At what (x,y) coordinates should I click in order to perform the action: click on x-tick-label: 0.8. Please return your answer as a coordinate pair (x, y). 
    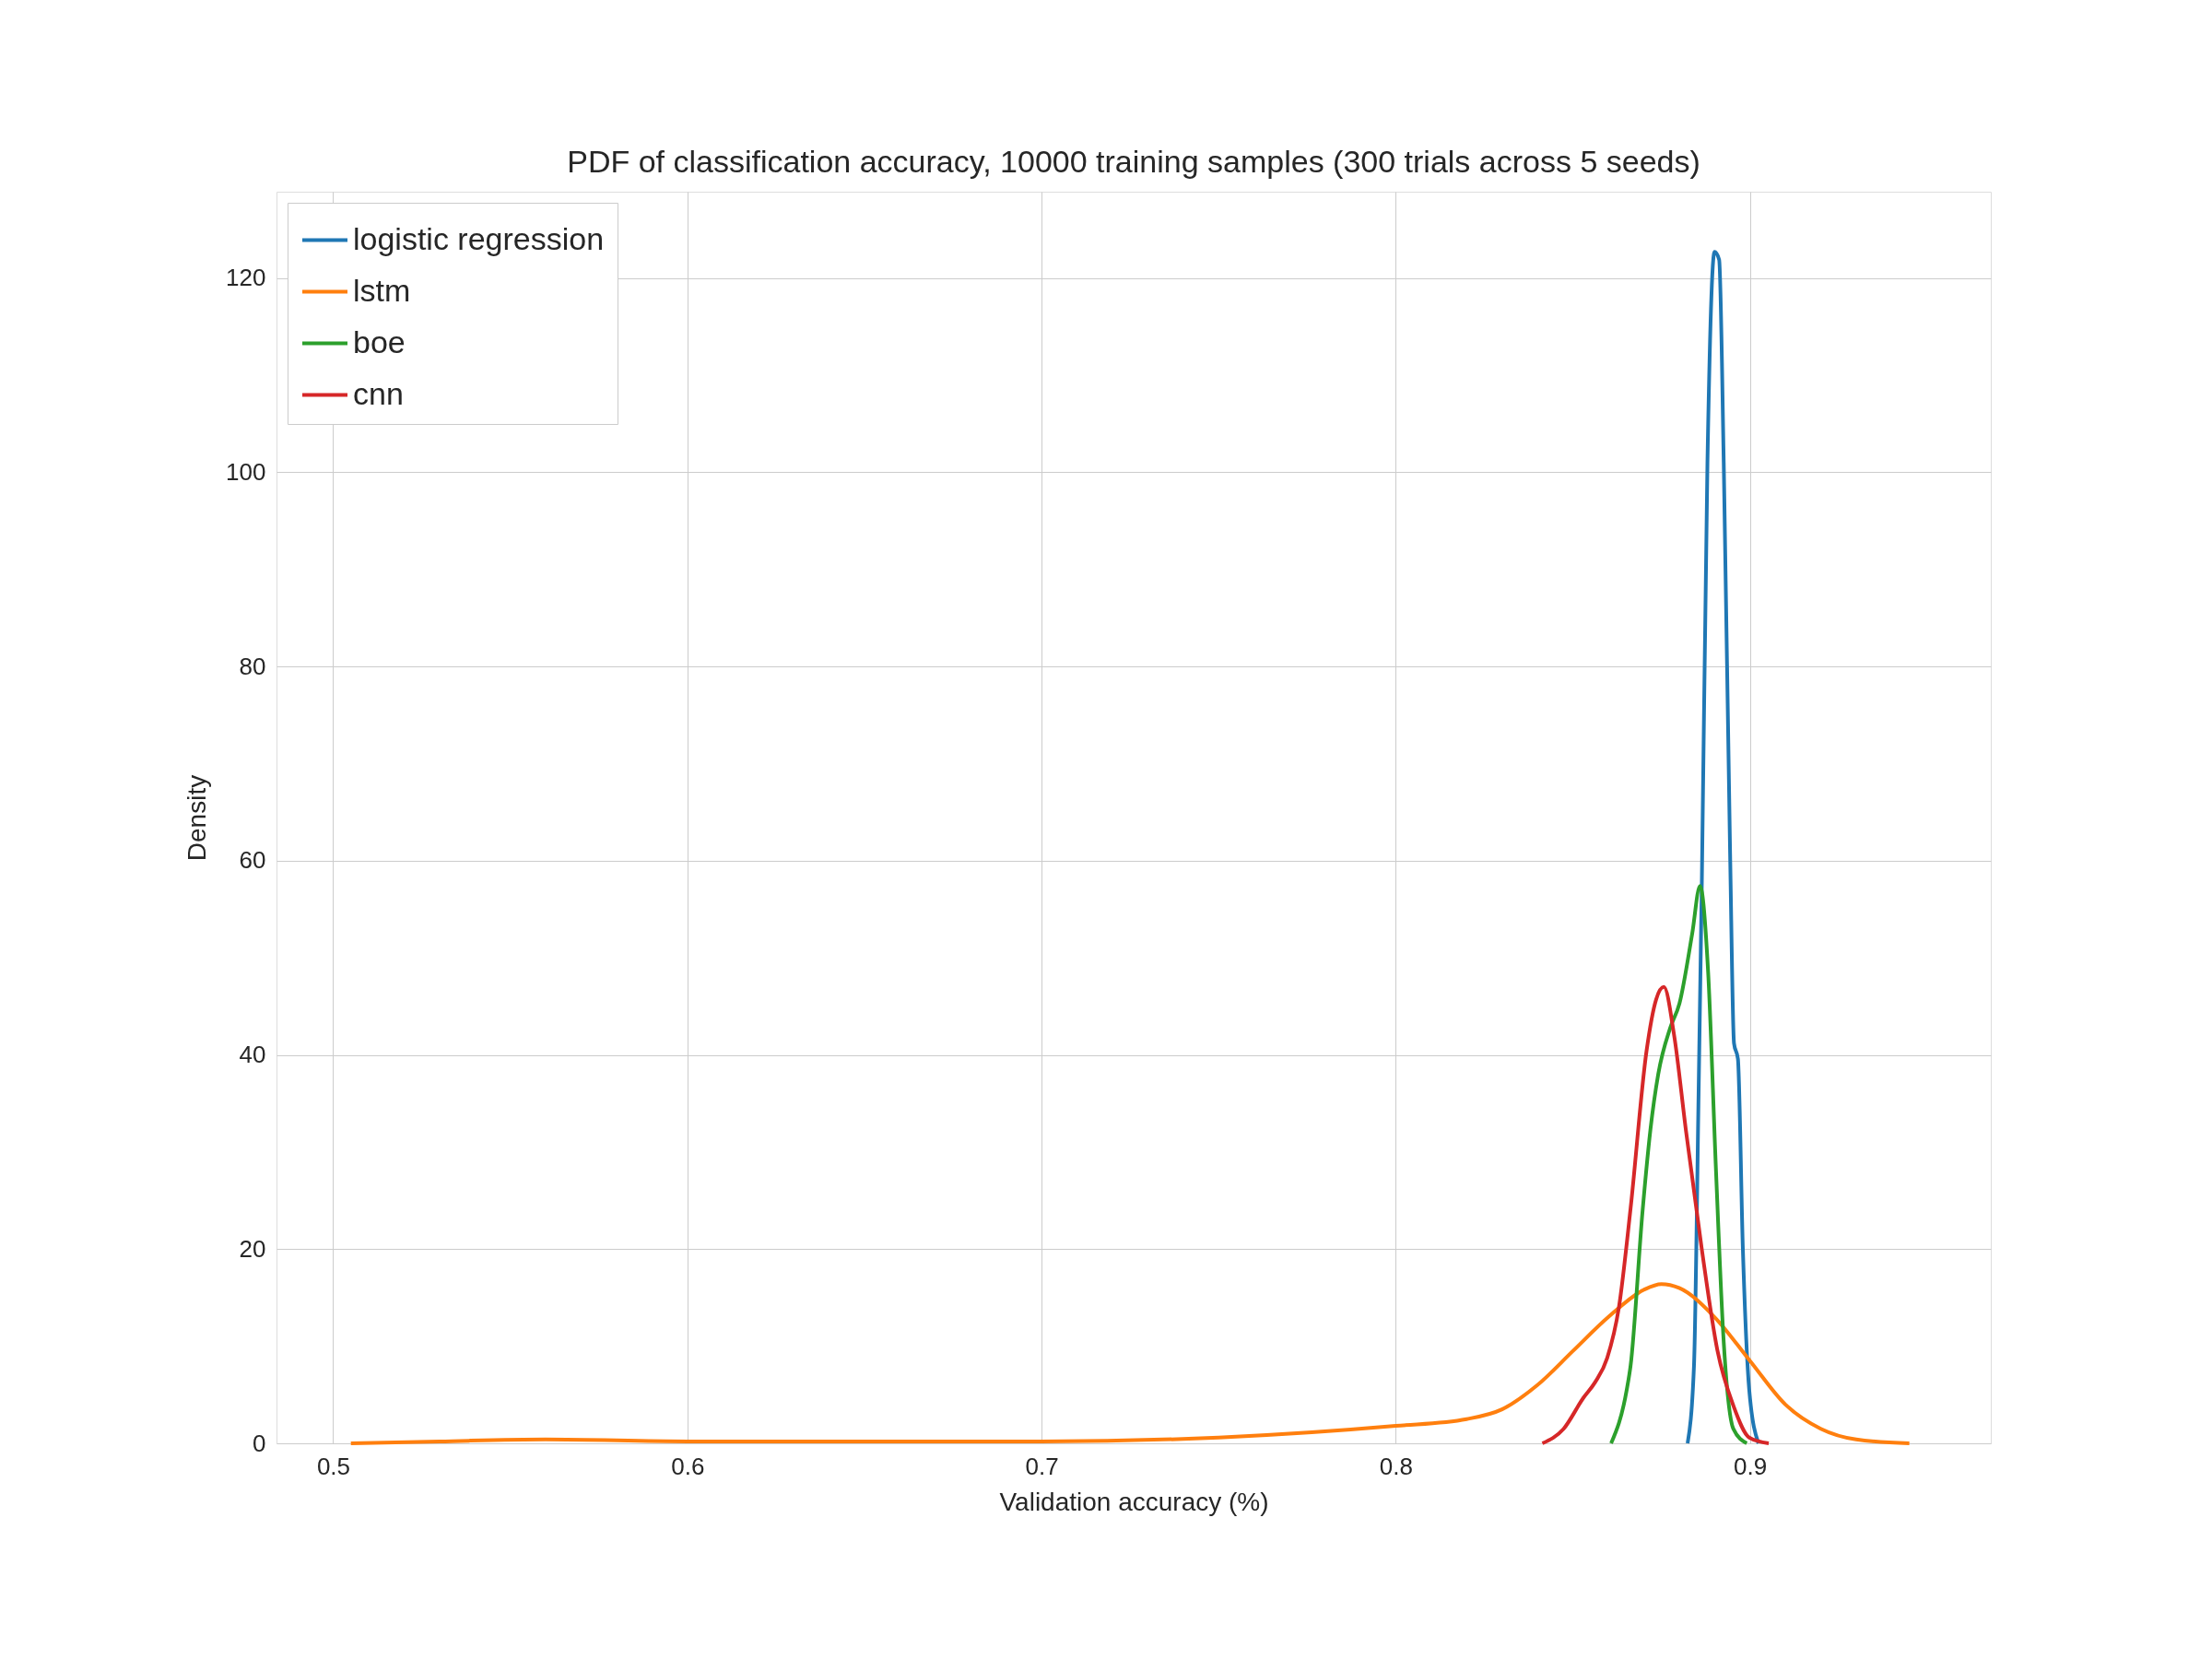
    Looking at the image, I should click on (1396, 1466).